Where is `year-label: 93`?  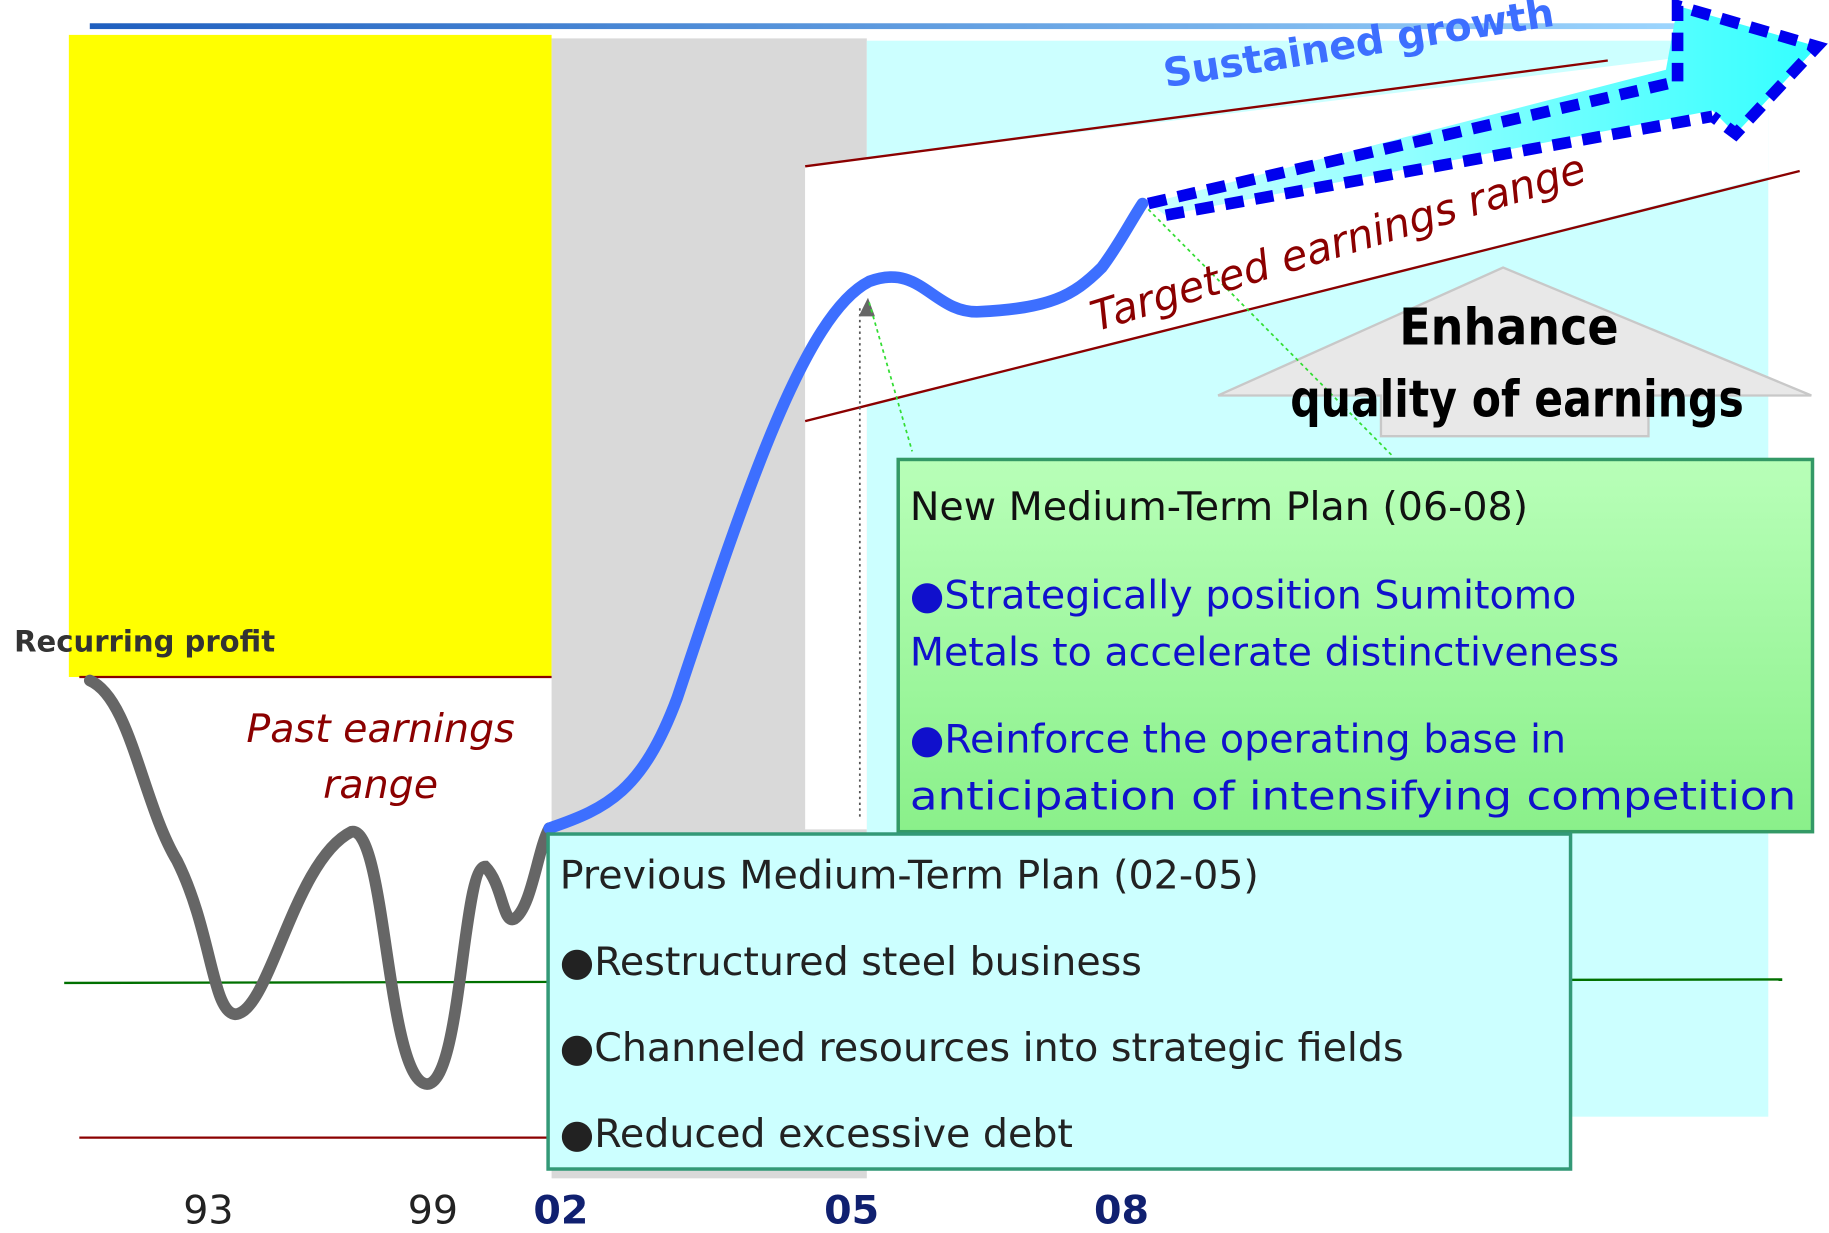 year-label: 93 is located at coordinates (208, 1210).